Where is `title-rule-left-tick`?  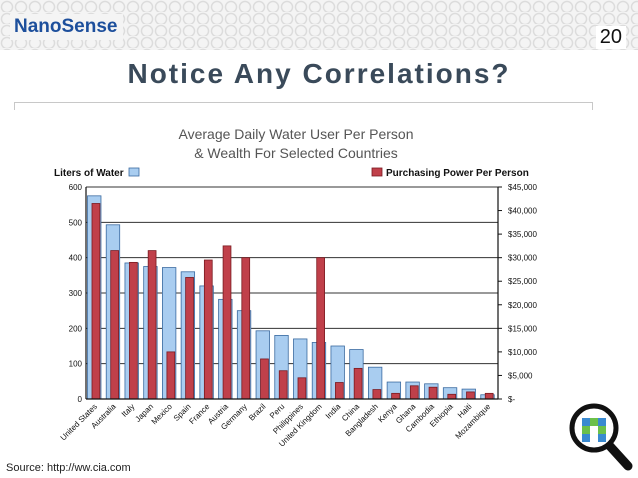 title-rule-left-tick is located at coordinates (14, 106).